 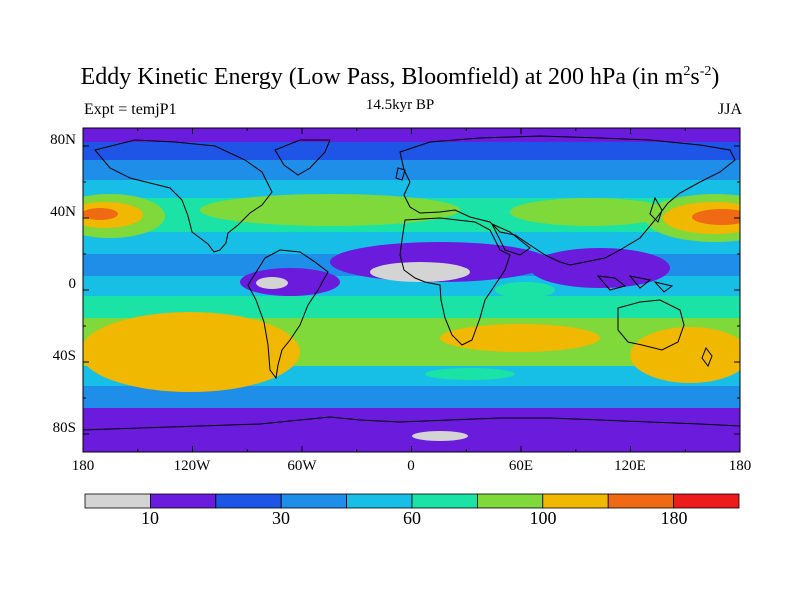 What do you see at coordinates (64, 356) in the screenshot?
I see `y-tick-40s: 40S` at bounding box center [64, 356].